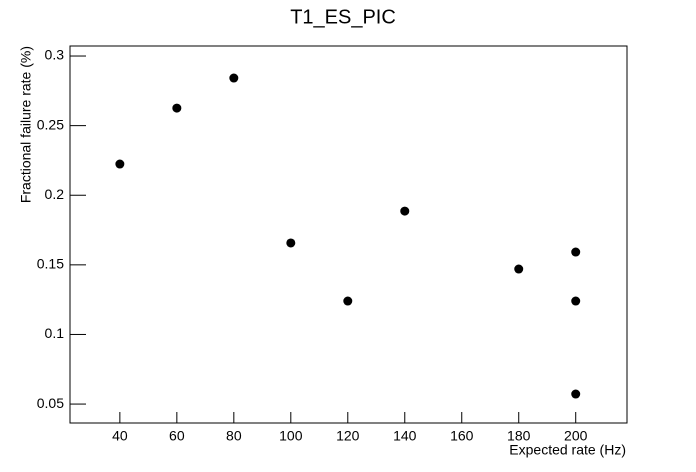 This screenshot has height=472, width=696. I want to click on chart-title: T1_ES_PIC, so click(343, 17).